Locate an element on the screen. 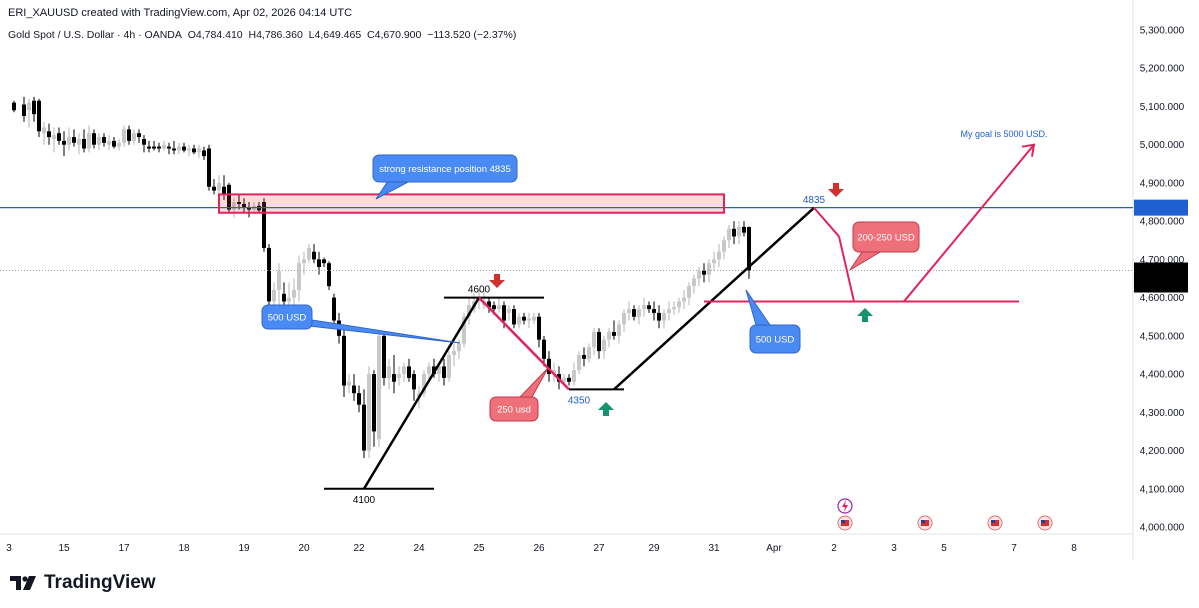  tradingview-logo-icon is located at coordinates (23, 583).